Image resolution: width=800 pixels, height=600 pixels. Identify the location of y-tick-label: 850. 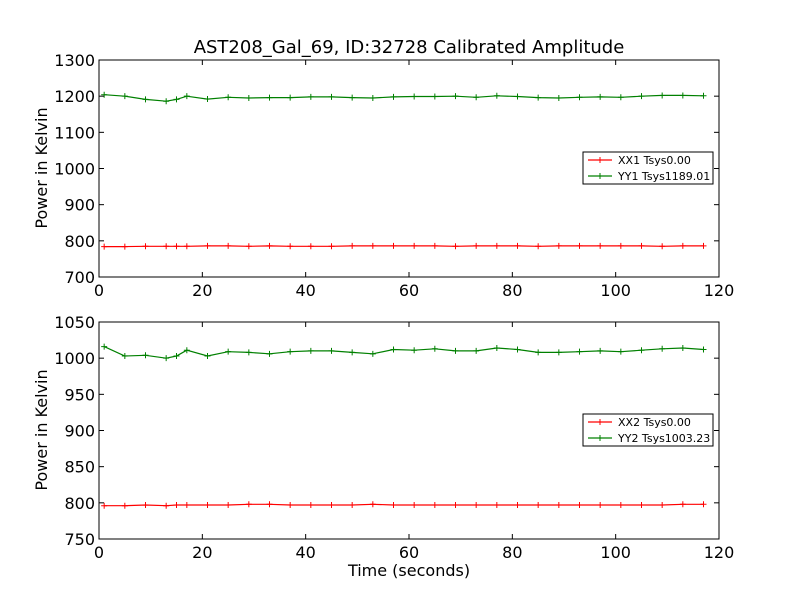
(79, 467).